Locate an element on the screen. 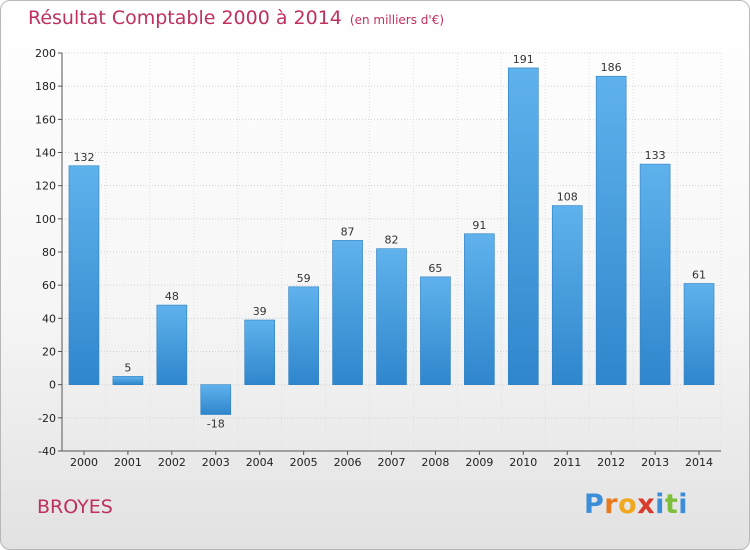 The height and width of the screenshot is (550, 750). x-tick-label: 2014 is located at coordinates (699, 462).